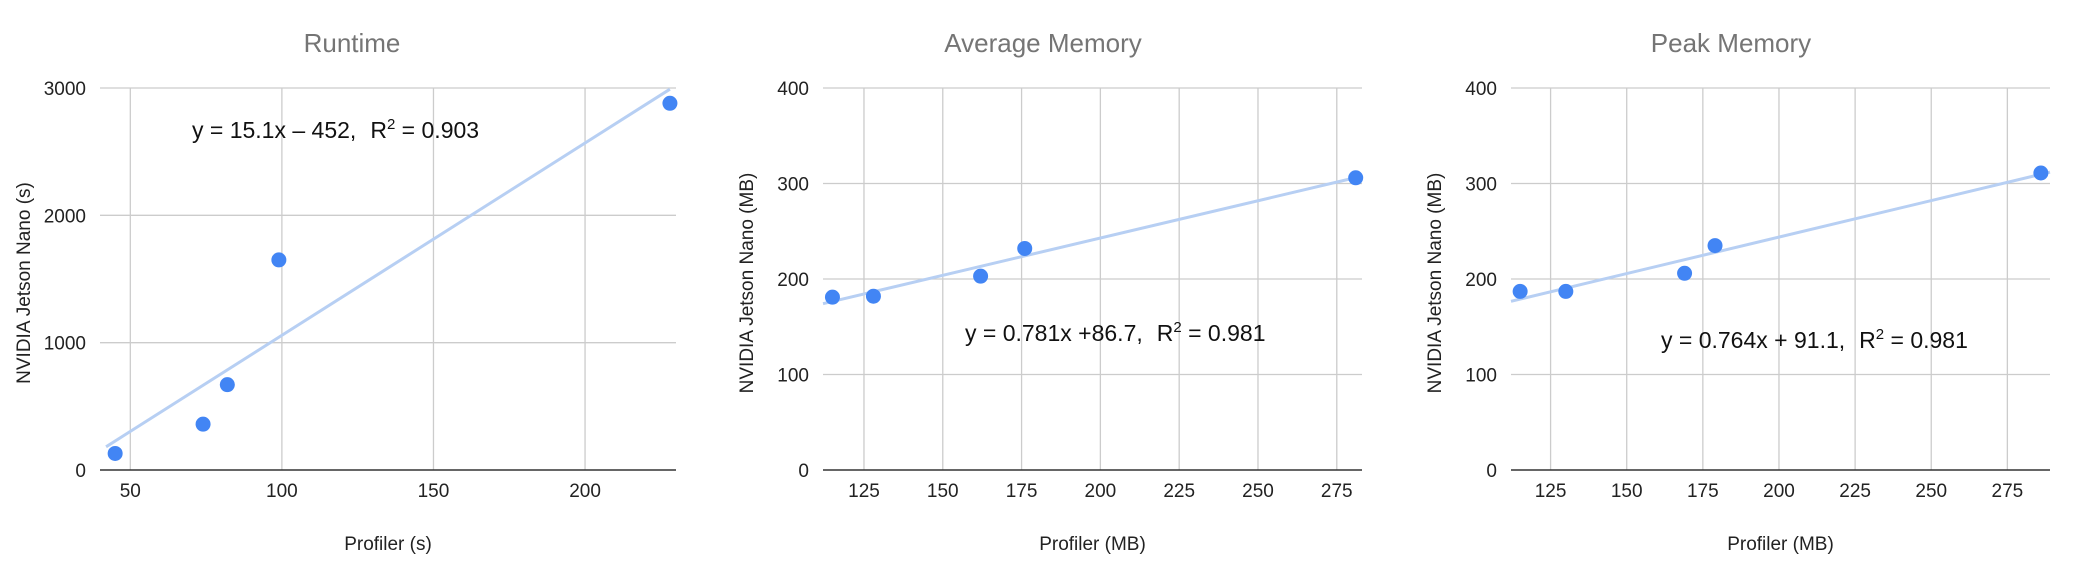 The image size is (2075, 583). I want to click on trendline-equation: y = 0.781x +86.7, R2 = 0.981, so click(1115, 332).